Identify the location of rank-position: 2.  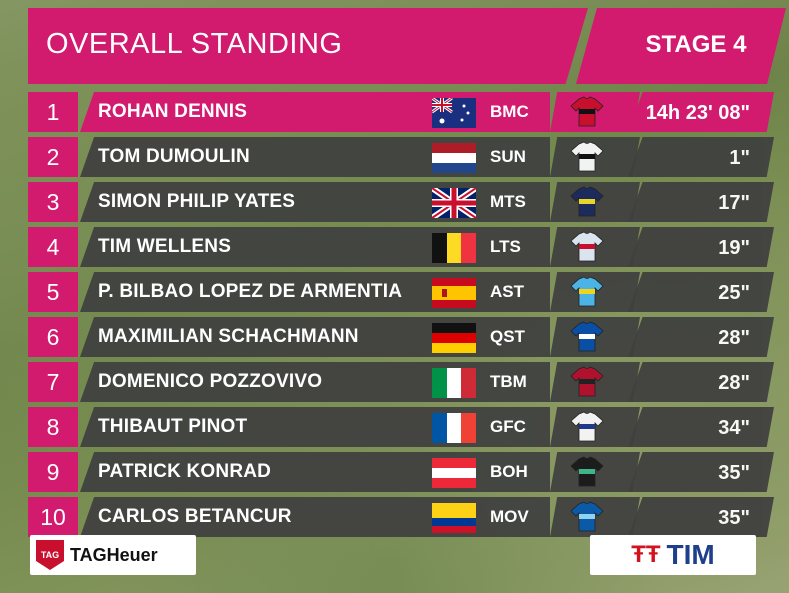
(53, 157).